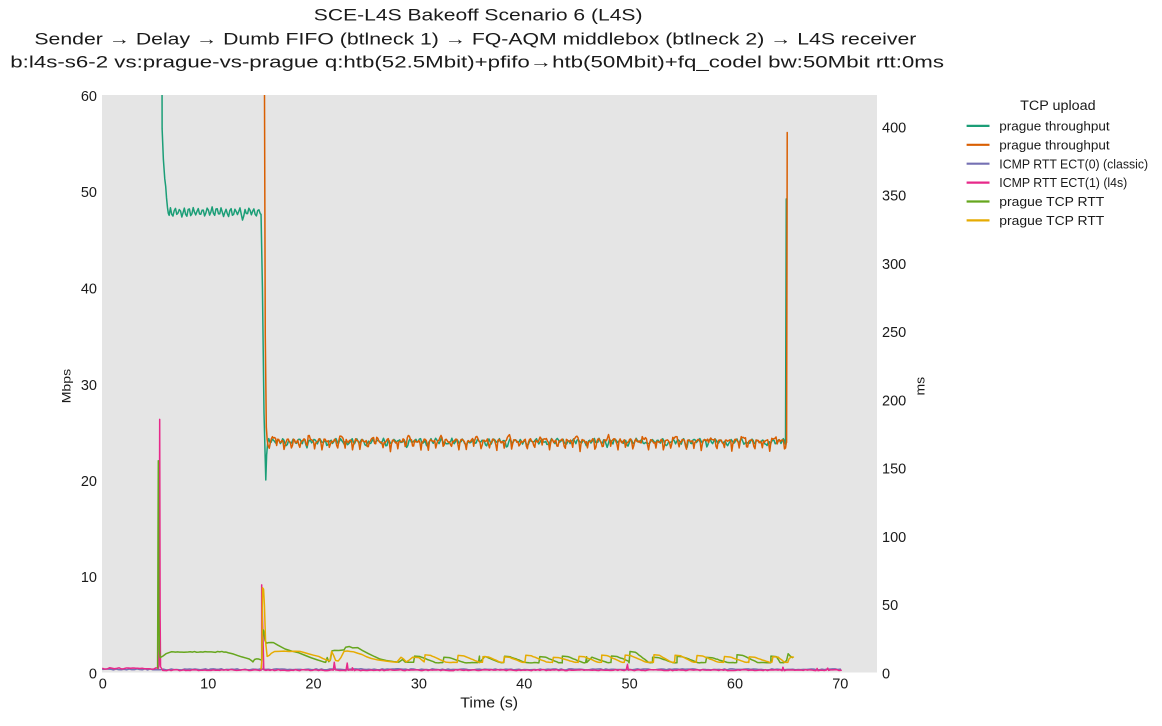 This screenshot has width=1162, height=726. What do you see at coordinates (921, 386) in the screenshot?
I see `svg-text: ms` at bounding box center [921, 386].